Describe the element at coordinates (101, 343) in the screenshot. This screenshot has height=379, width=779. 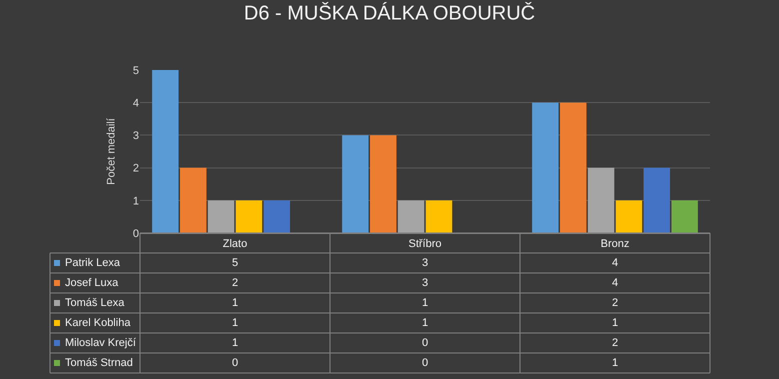
I see `legend-label: Miloslav Krejčí` at that location.